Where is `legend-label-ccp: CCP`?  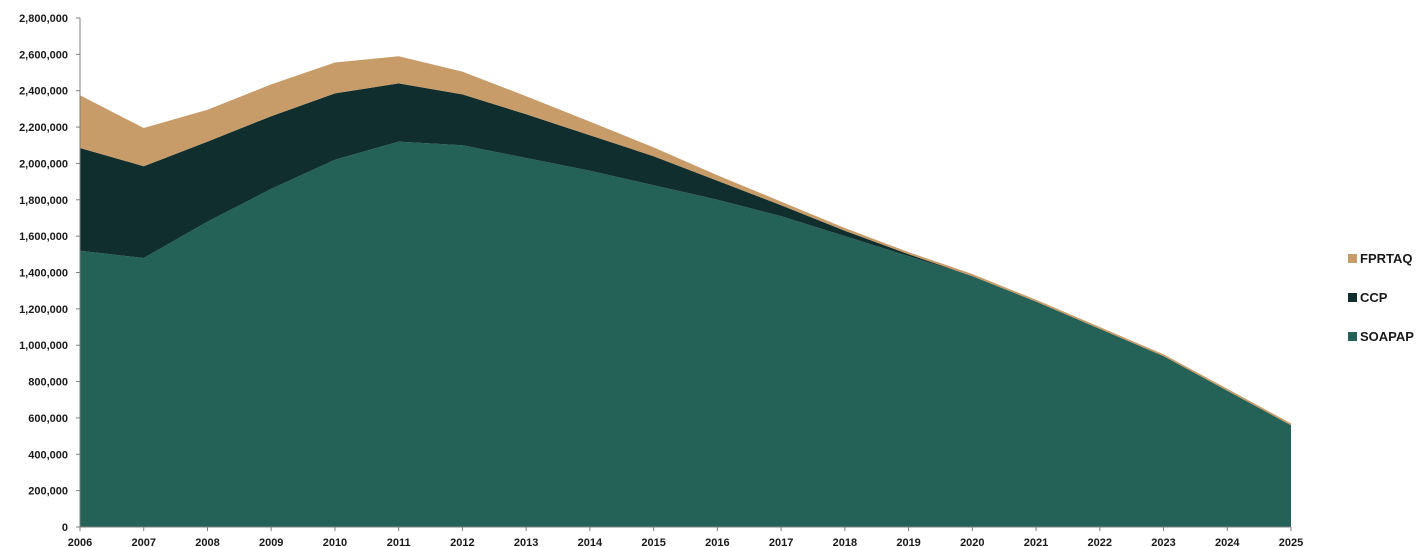 legend-label-ccp: CCP is located at coordinates (1374, 297).